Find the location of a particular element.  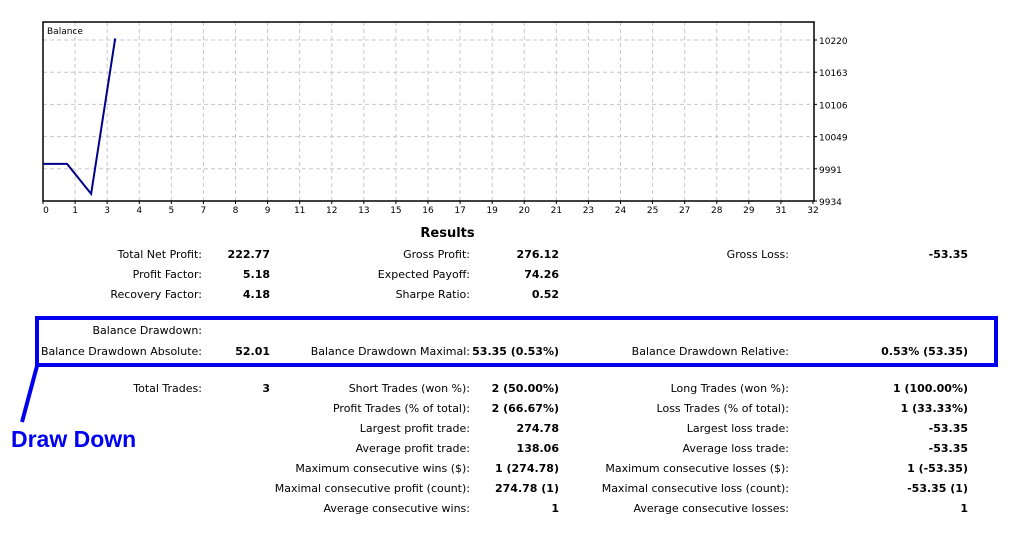

stat-value: 274.78 is located at coordinates (537, 428).